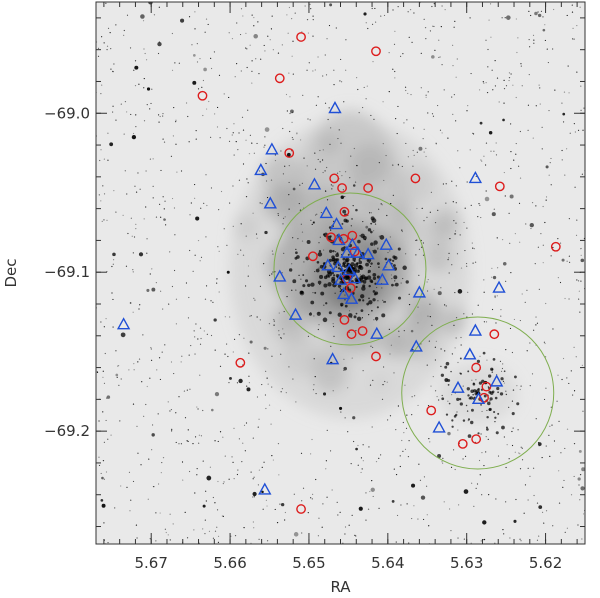  I want to click on y-tick-label-1: −69.1, so click(67, 272).